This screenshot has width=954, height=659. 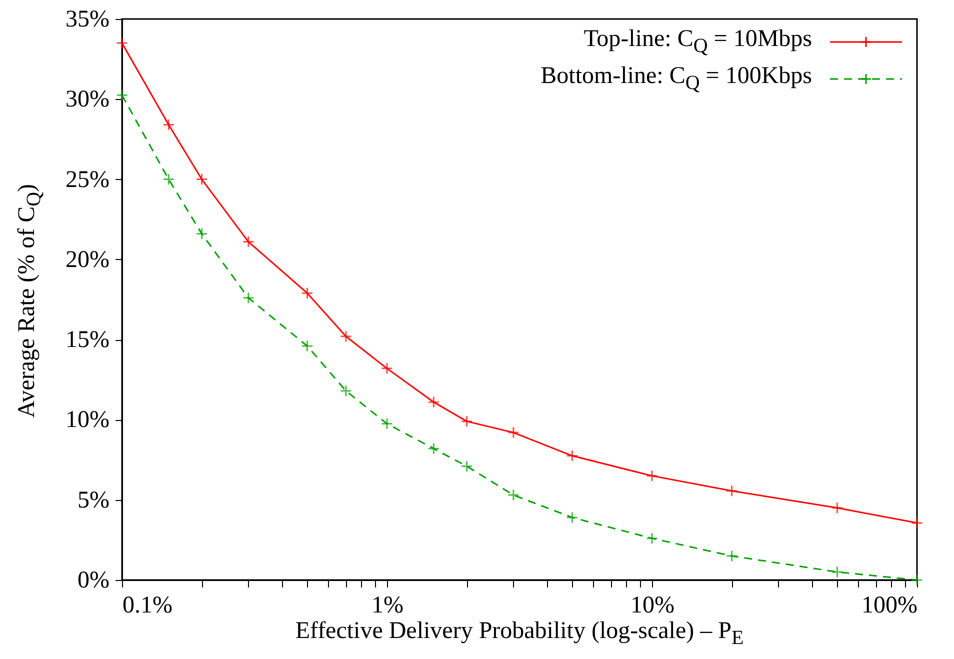 I want to click on y-tick-label: 25%, so click(x=88, y=179).